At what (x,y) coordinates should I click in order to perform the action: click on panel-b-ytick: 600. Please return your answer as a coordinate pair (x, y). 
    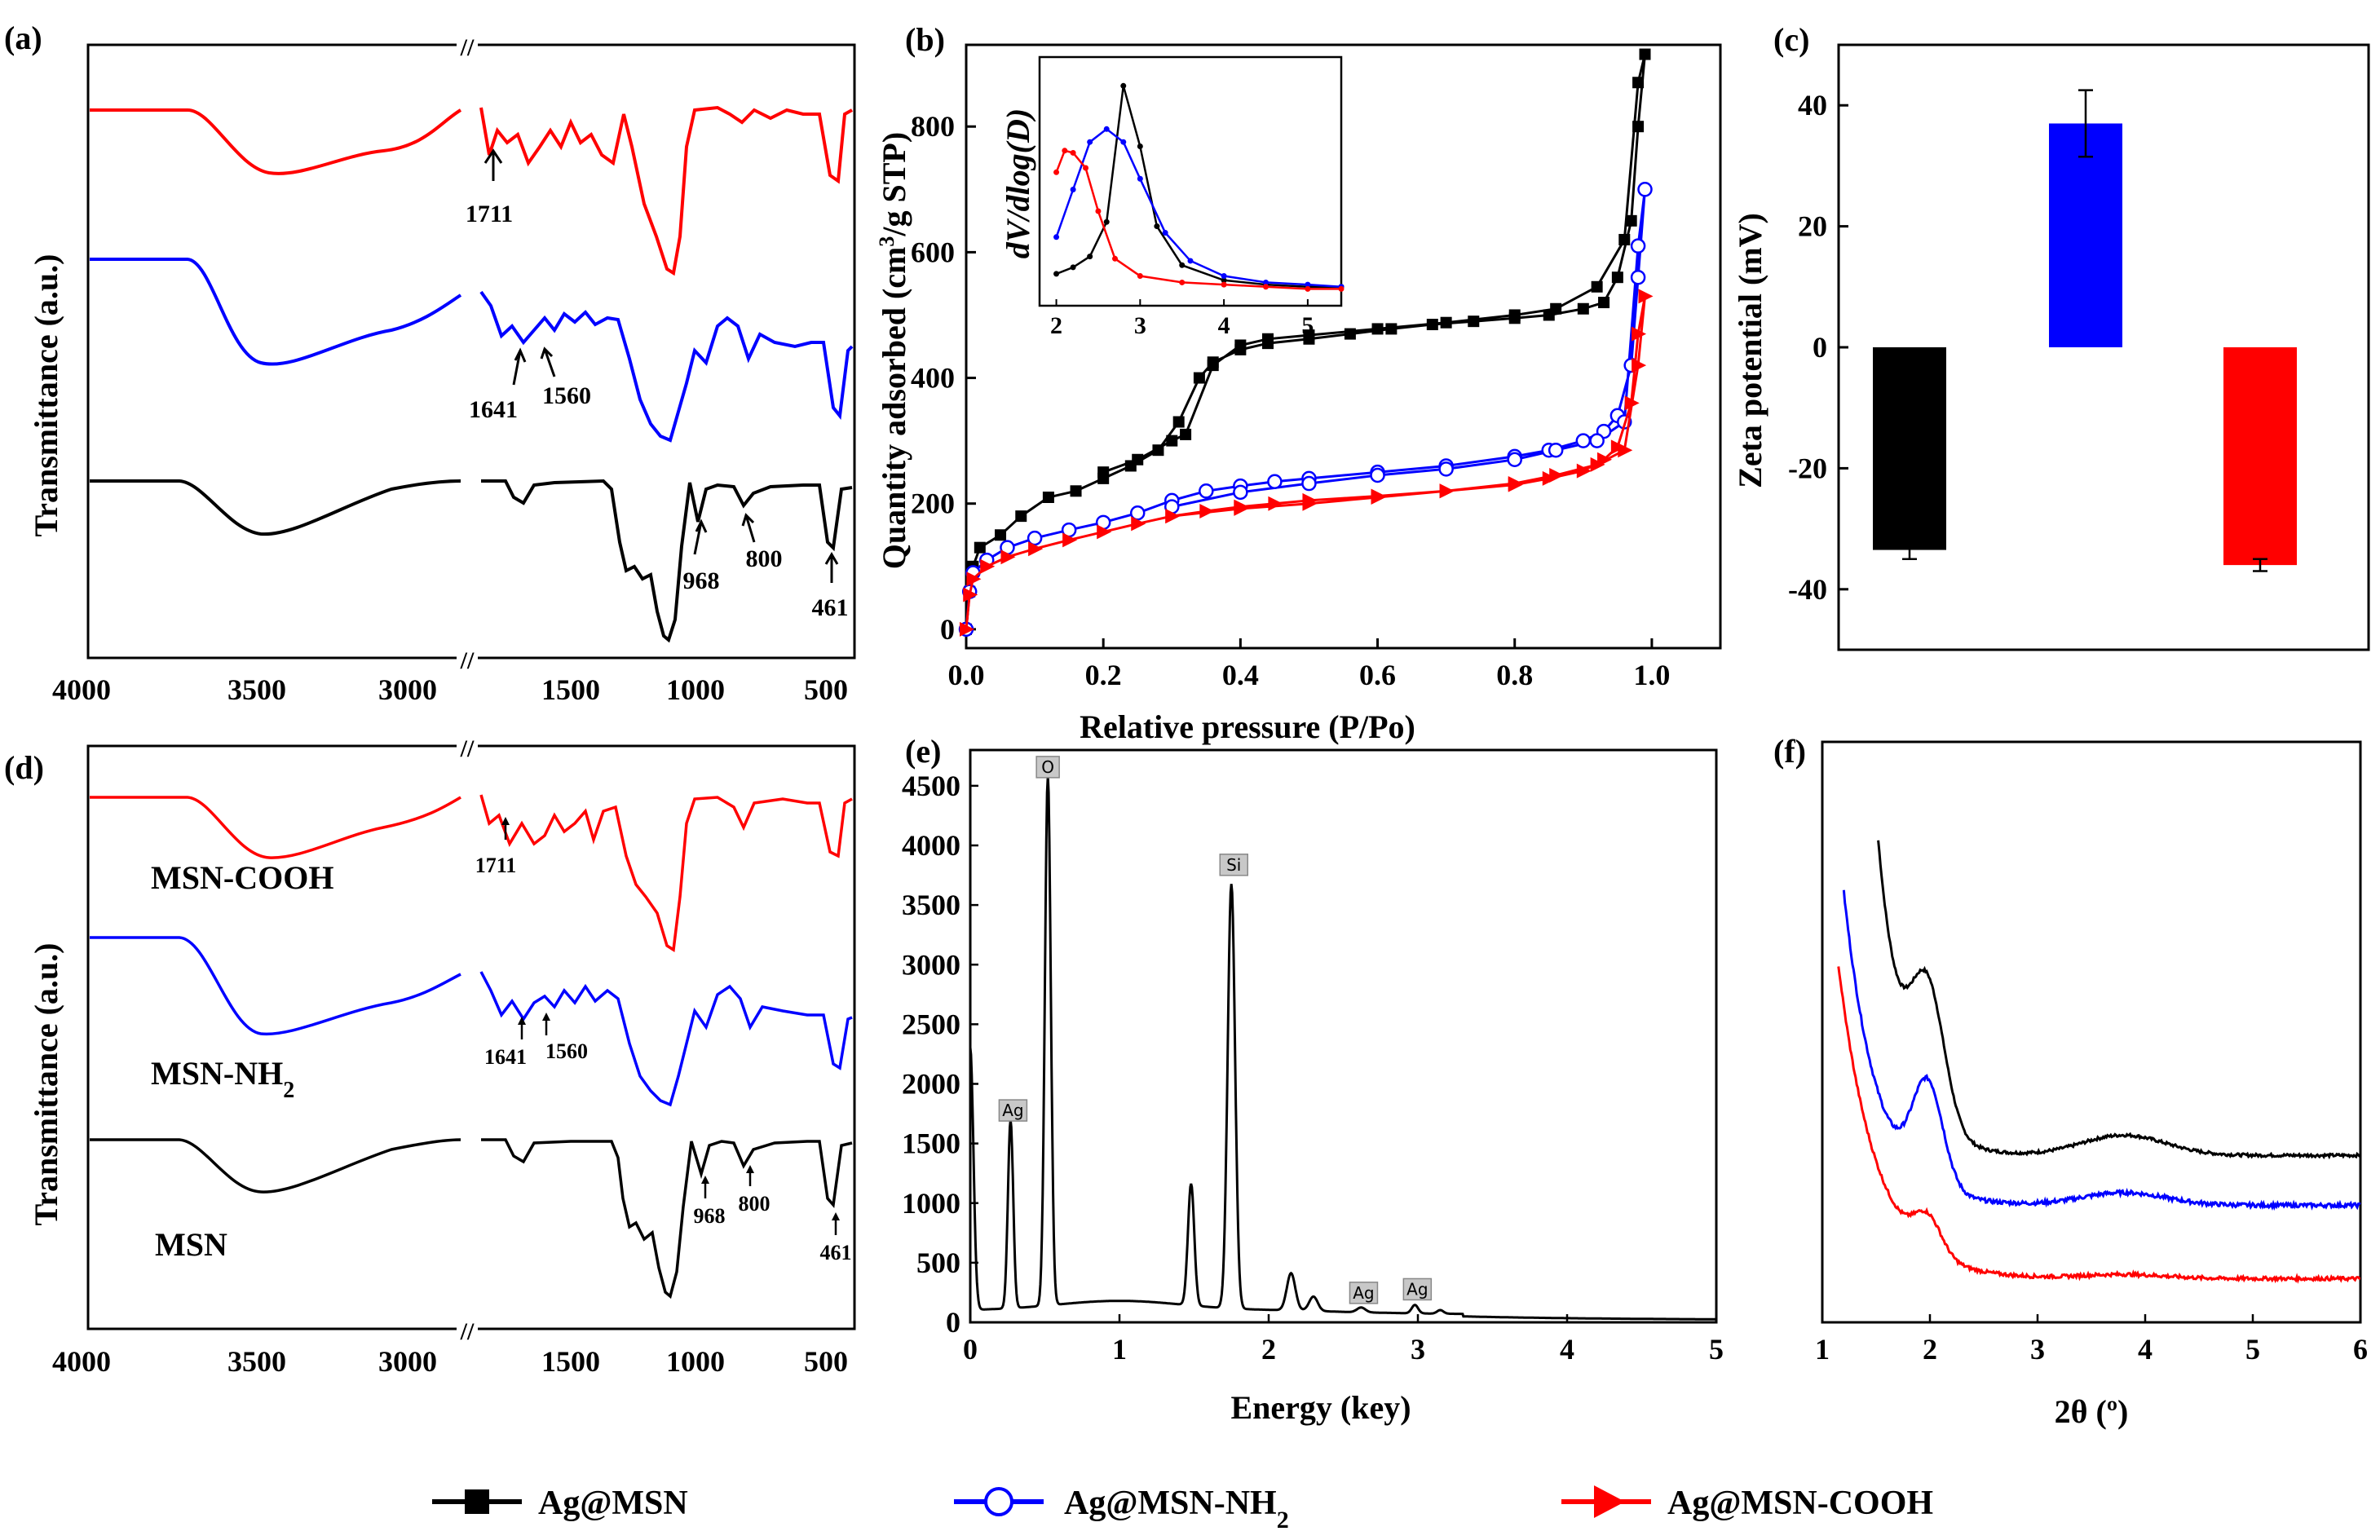
    Looking at the image, I should click on (933, 252).